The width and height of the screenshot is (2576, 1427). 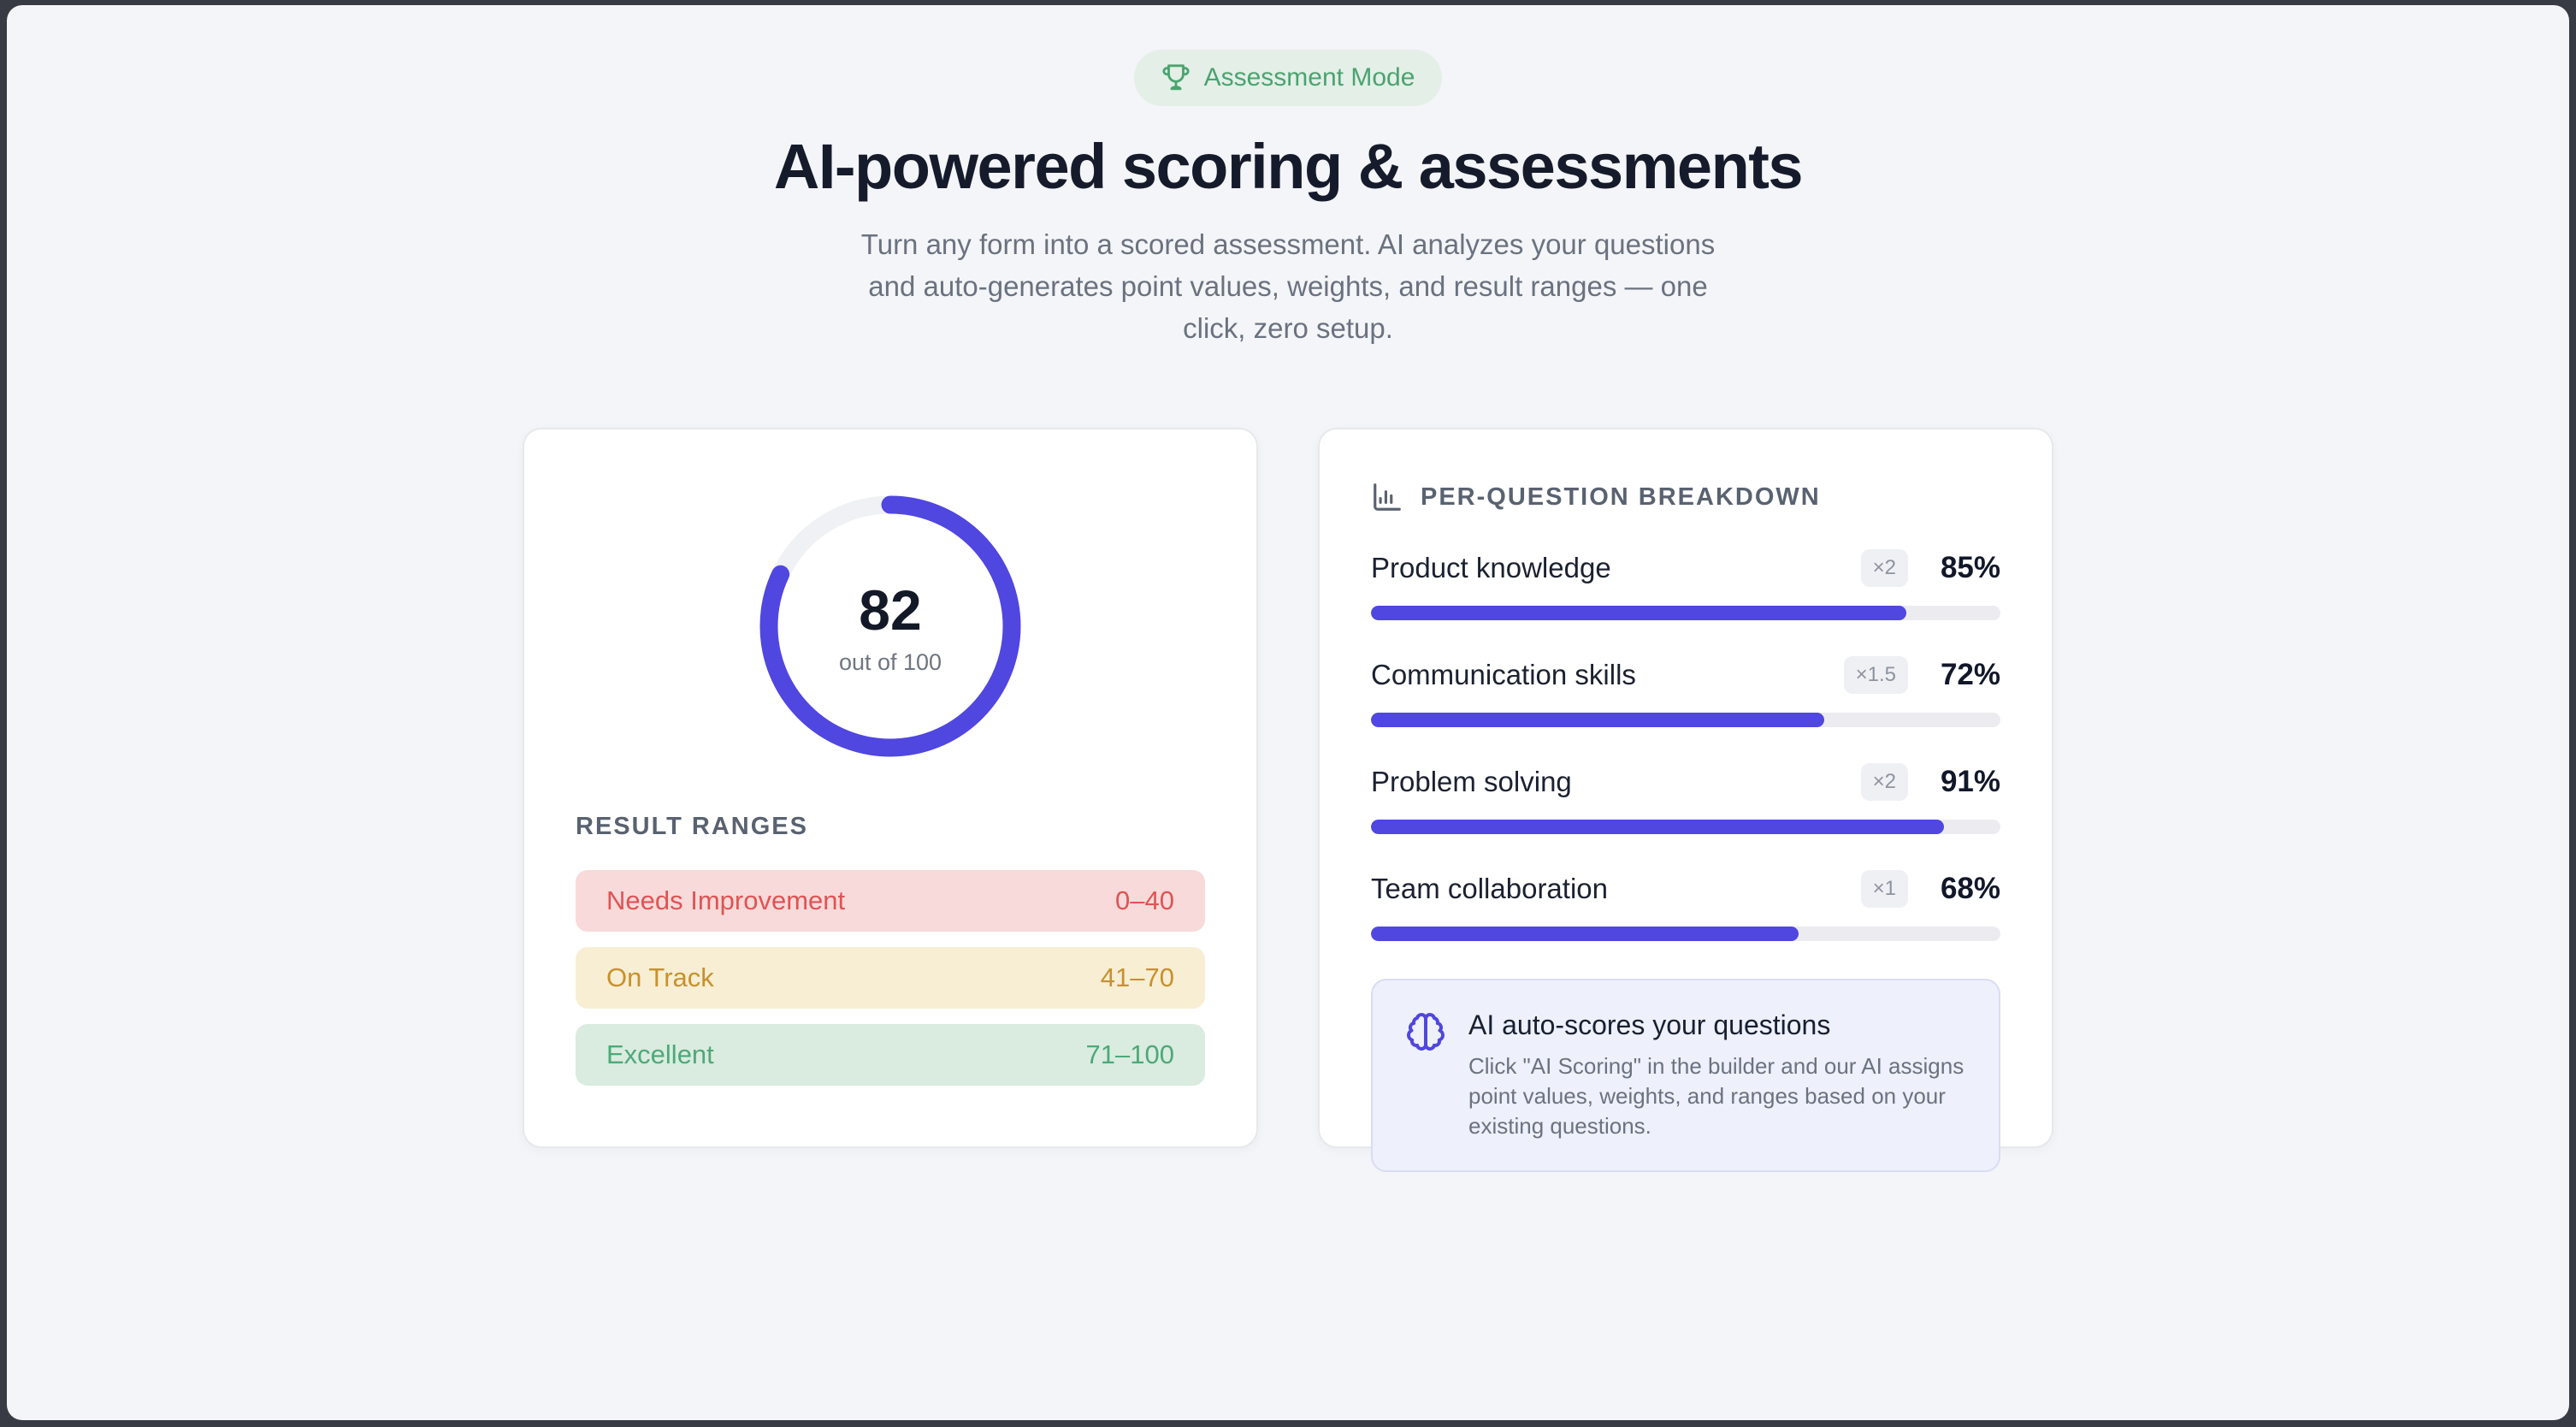 I want to click on breakdown-heading: PER-QUESTION BREAKDOWN, so click(x=1621, y=497).